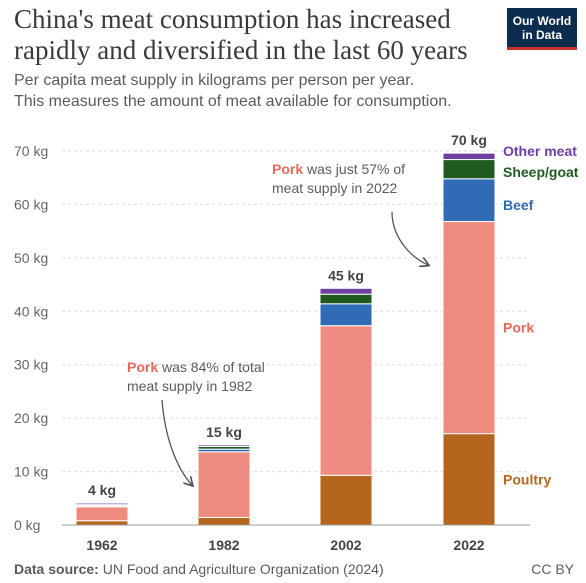 This screenshot has height=583, width=586. What do you see at coordinates (469, 156) in the screenshot?
I see `bar-other-meat-2022` at bounding box center [469, 156].